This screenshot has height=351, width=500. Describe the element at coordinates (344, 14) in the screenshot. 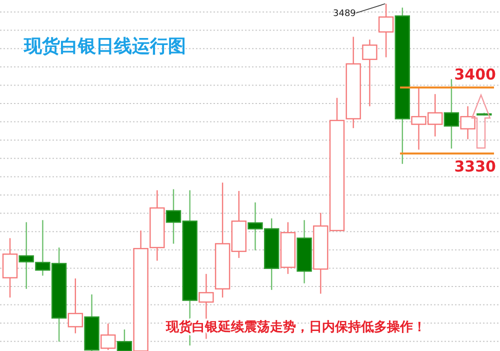

I see `annotation: 3489` at that location.